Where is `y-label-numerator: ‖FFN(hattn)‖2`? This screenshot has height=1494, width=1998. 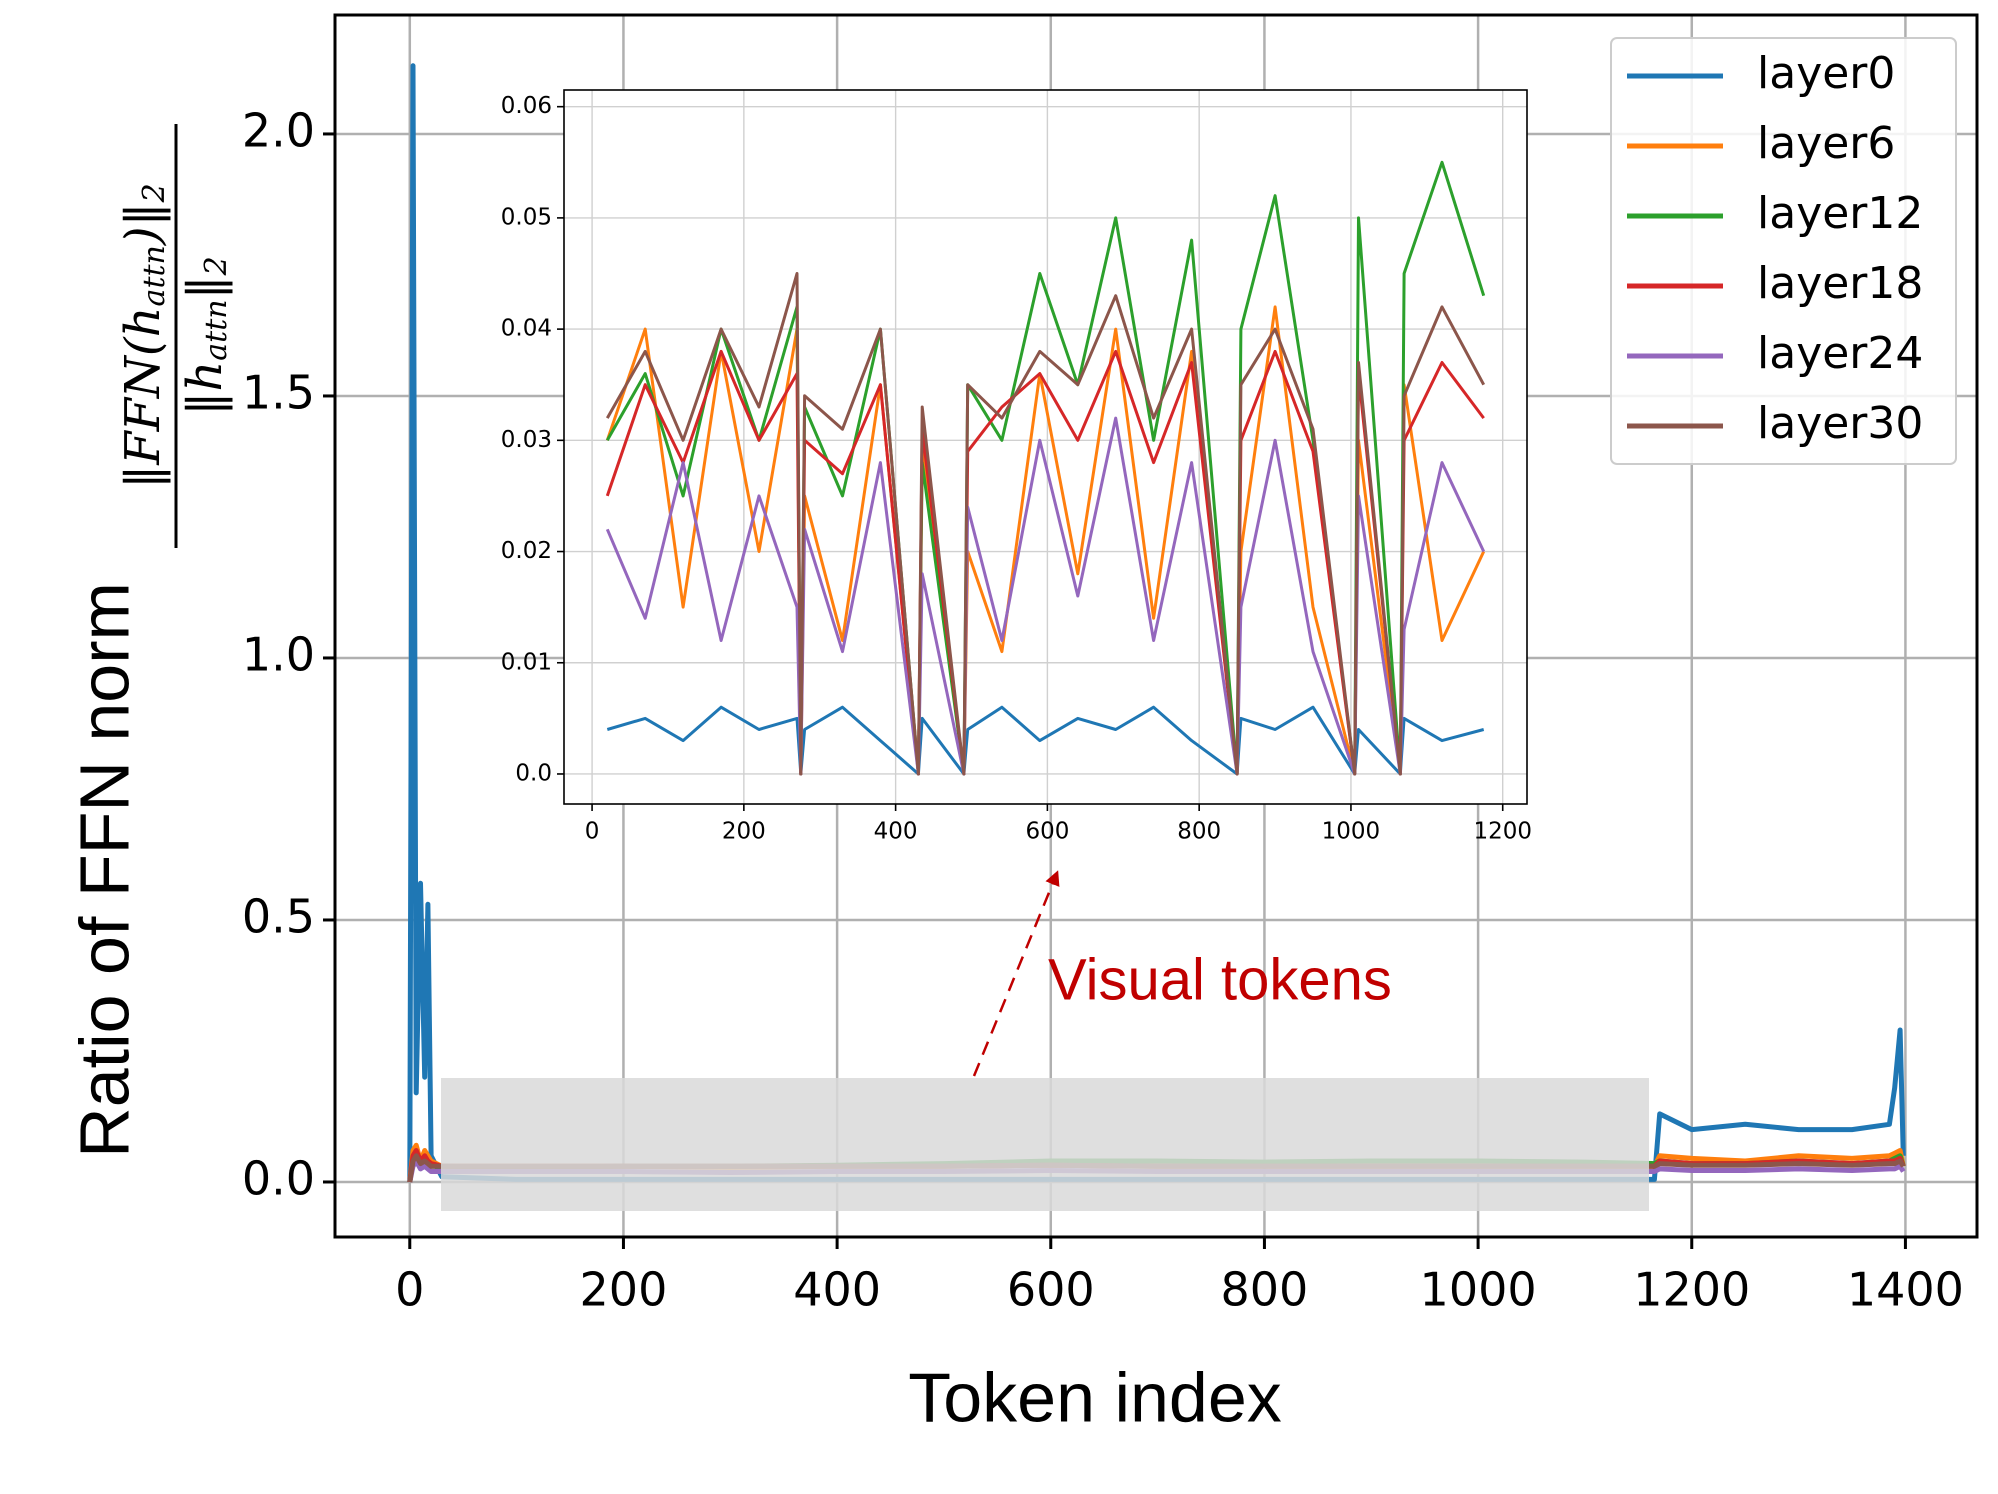
y-label-numerator: ‖FFN(hattn)‖2 is located at coordinates (144, 335).